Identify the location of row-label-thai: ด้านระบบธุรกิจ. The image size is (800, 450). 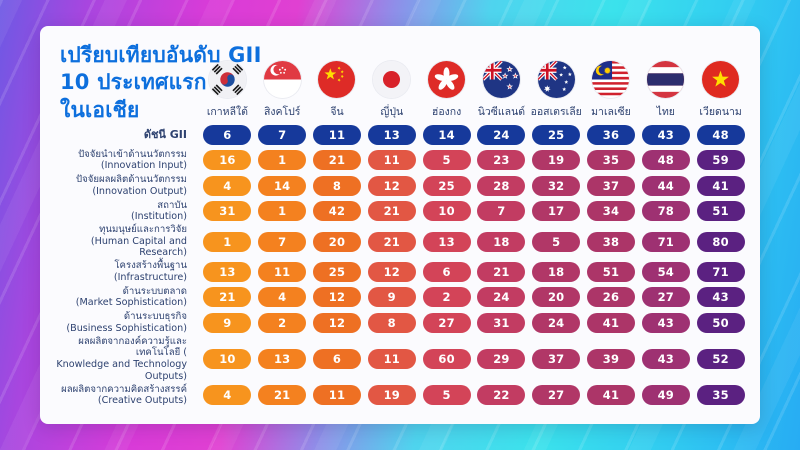
(155, 317).